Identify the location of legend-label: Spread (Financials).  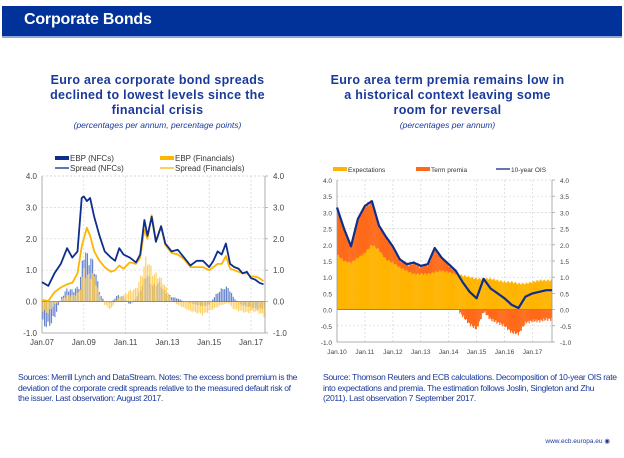
(210, 168).